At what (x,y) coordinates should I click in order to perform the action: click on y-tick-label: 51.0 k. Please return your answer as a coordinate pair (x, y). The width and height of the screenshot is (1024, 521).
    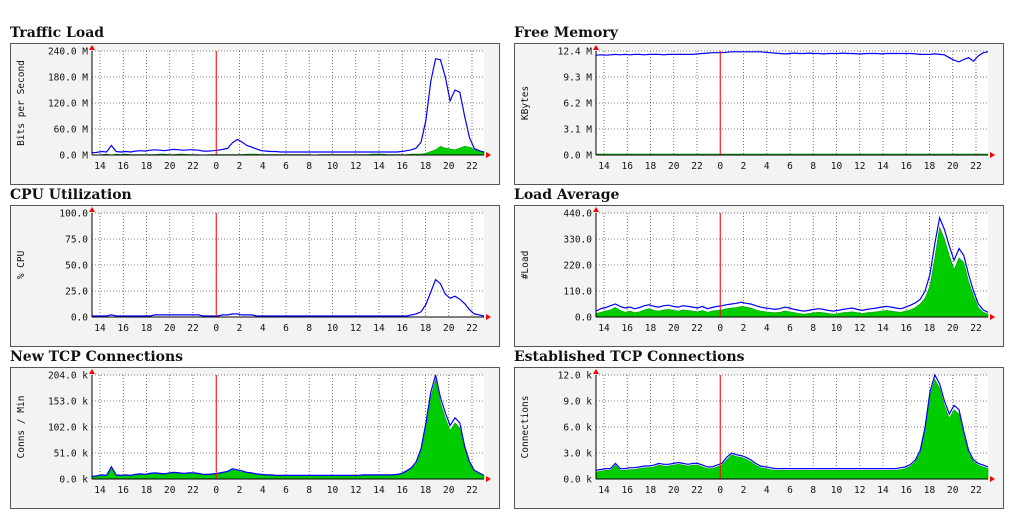
    Looking at the image, I should click on (71, 454).